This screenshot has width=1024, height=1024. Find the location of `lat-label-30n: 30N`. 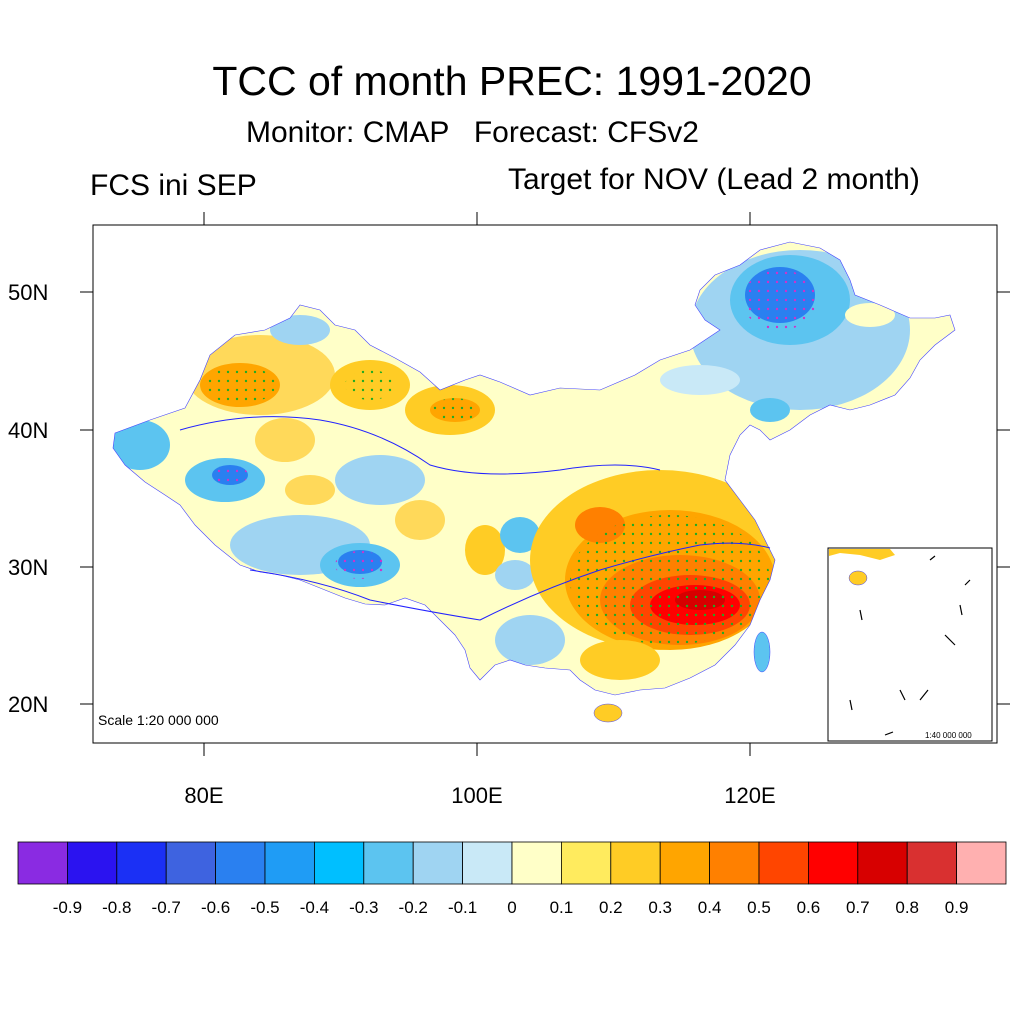

lat-label-30n: 30N is located at coordinates (28, 567).